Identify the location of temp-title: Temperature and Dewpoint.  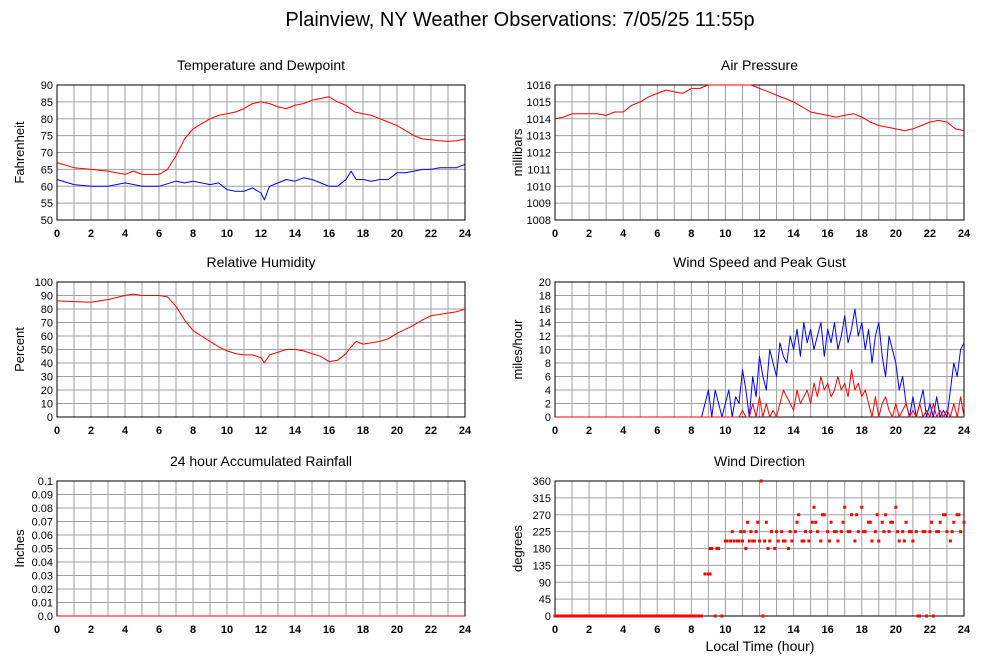
(261, 65).